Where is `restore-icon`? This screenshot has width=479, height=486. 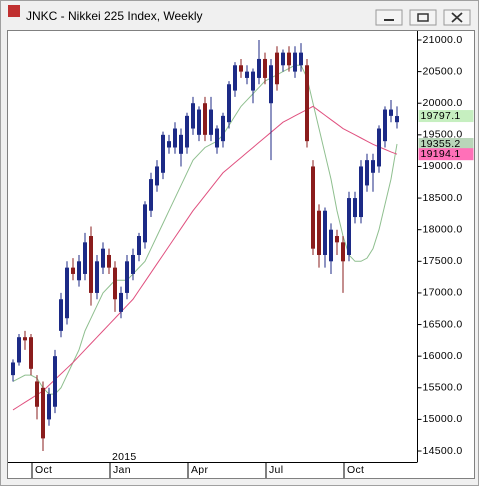 restore-icon is located at coordinates (423, 17).